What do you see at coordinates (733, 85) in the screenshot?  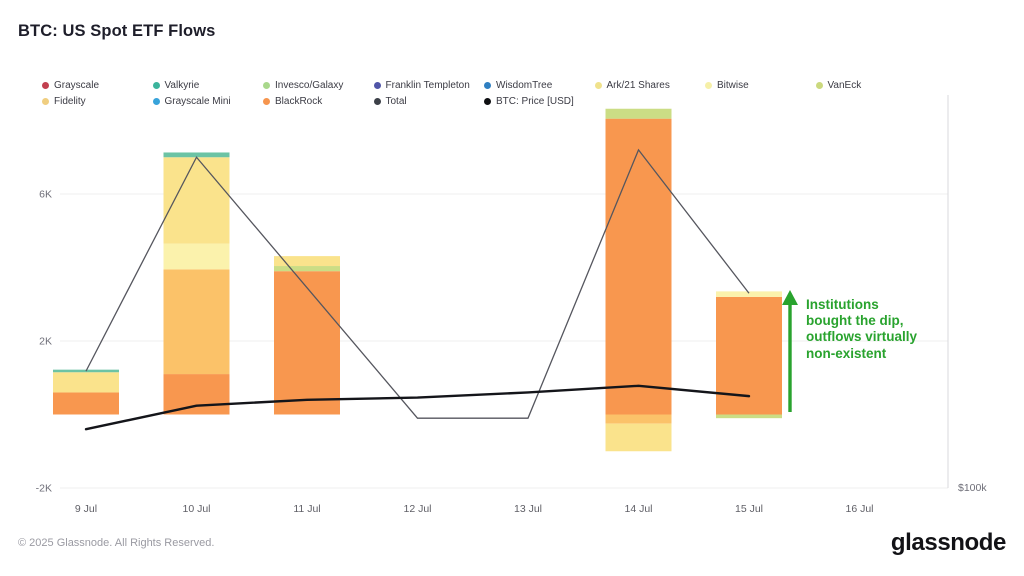 I see `legend-item-label: Bitwise` at bounding box center [733, 85].